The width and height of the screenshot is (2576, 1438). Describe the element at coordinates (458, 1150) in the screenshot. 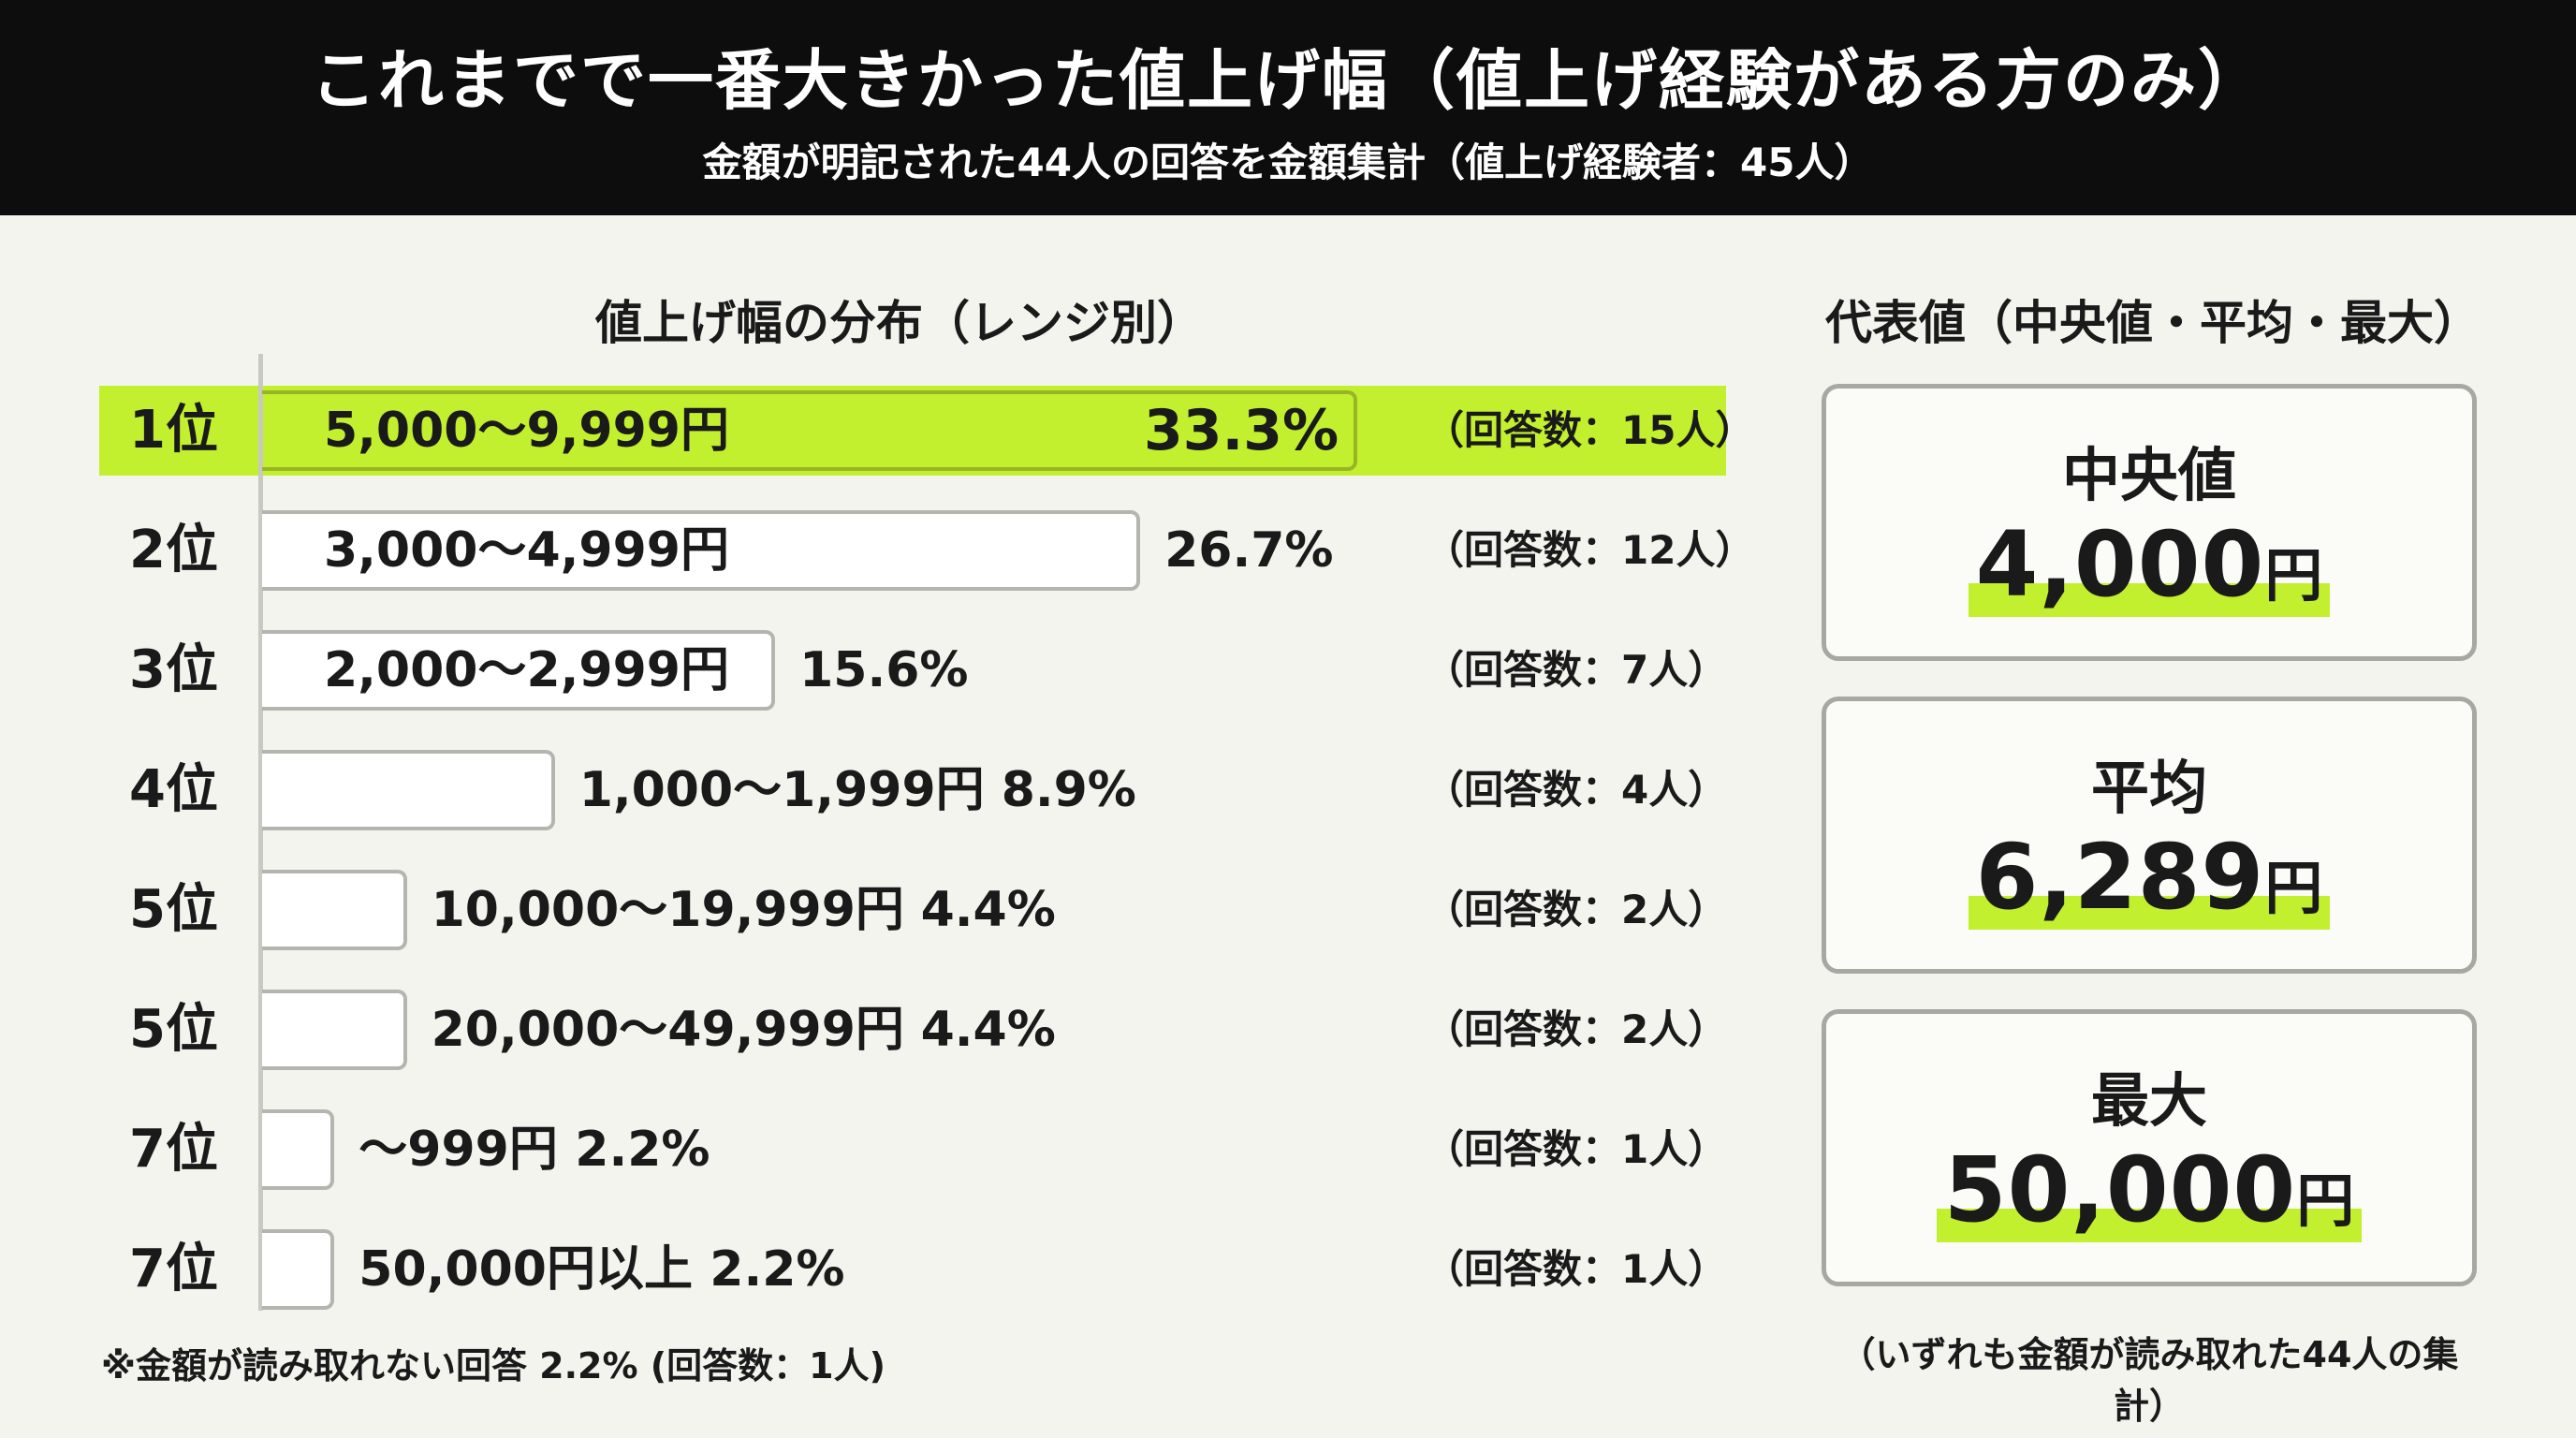

I see `category-label: 〜999円` at that location.